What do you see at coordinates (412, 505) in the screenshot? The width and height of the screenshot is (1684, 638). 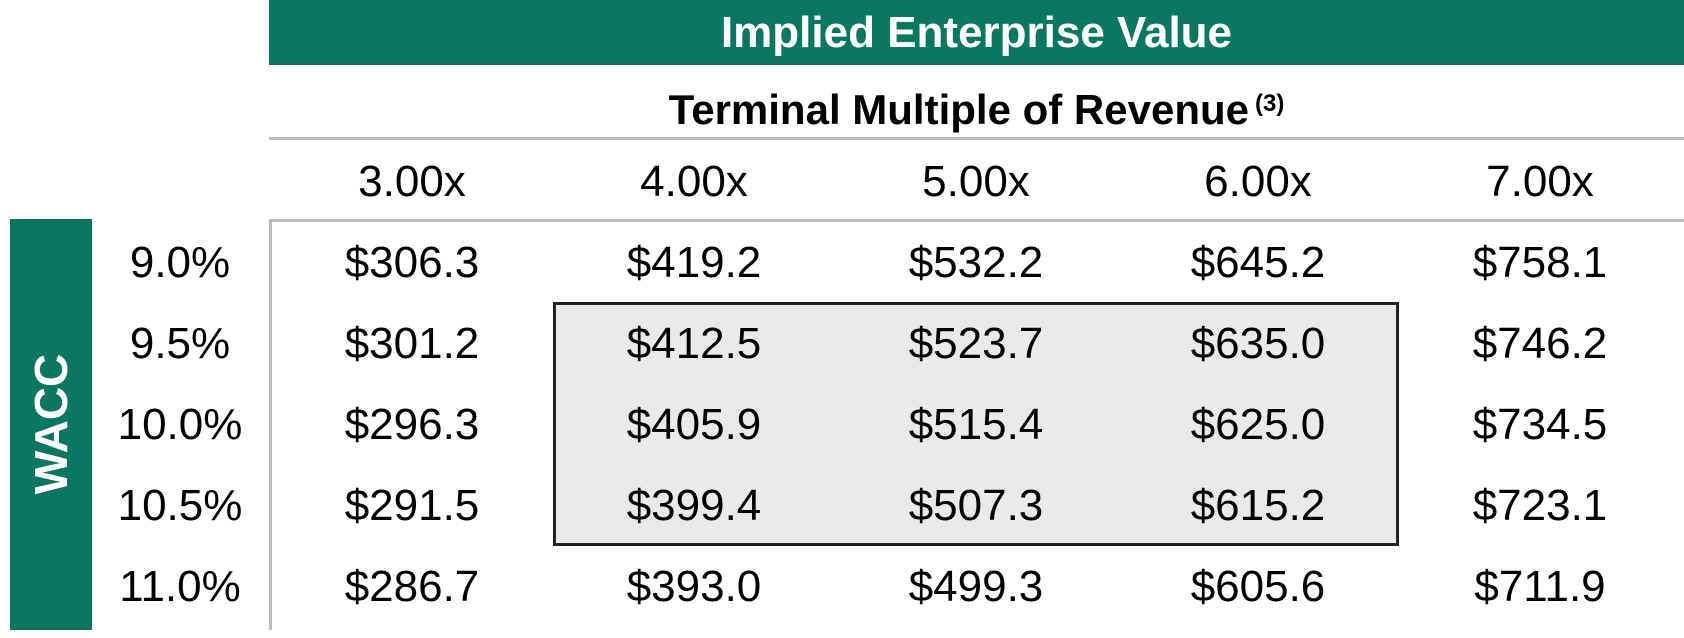 I see `table-cell: $291.5` at bounding box center [412, 505].